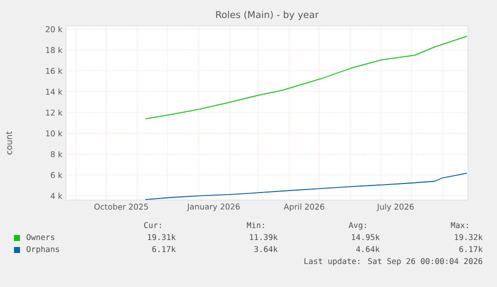 This screenshot has height=287, width=497. I want to click on chart-title: Roles (Main) - by year, so click(267, 15).